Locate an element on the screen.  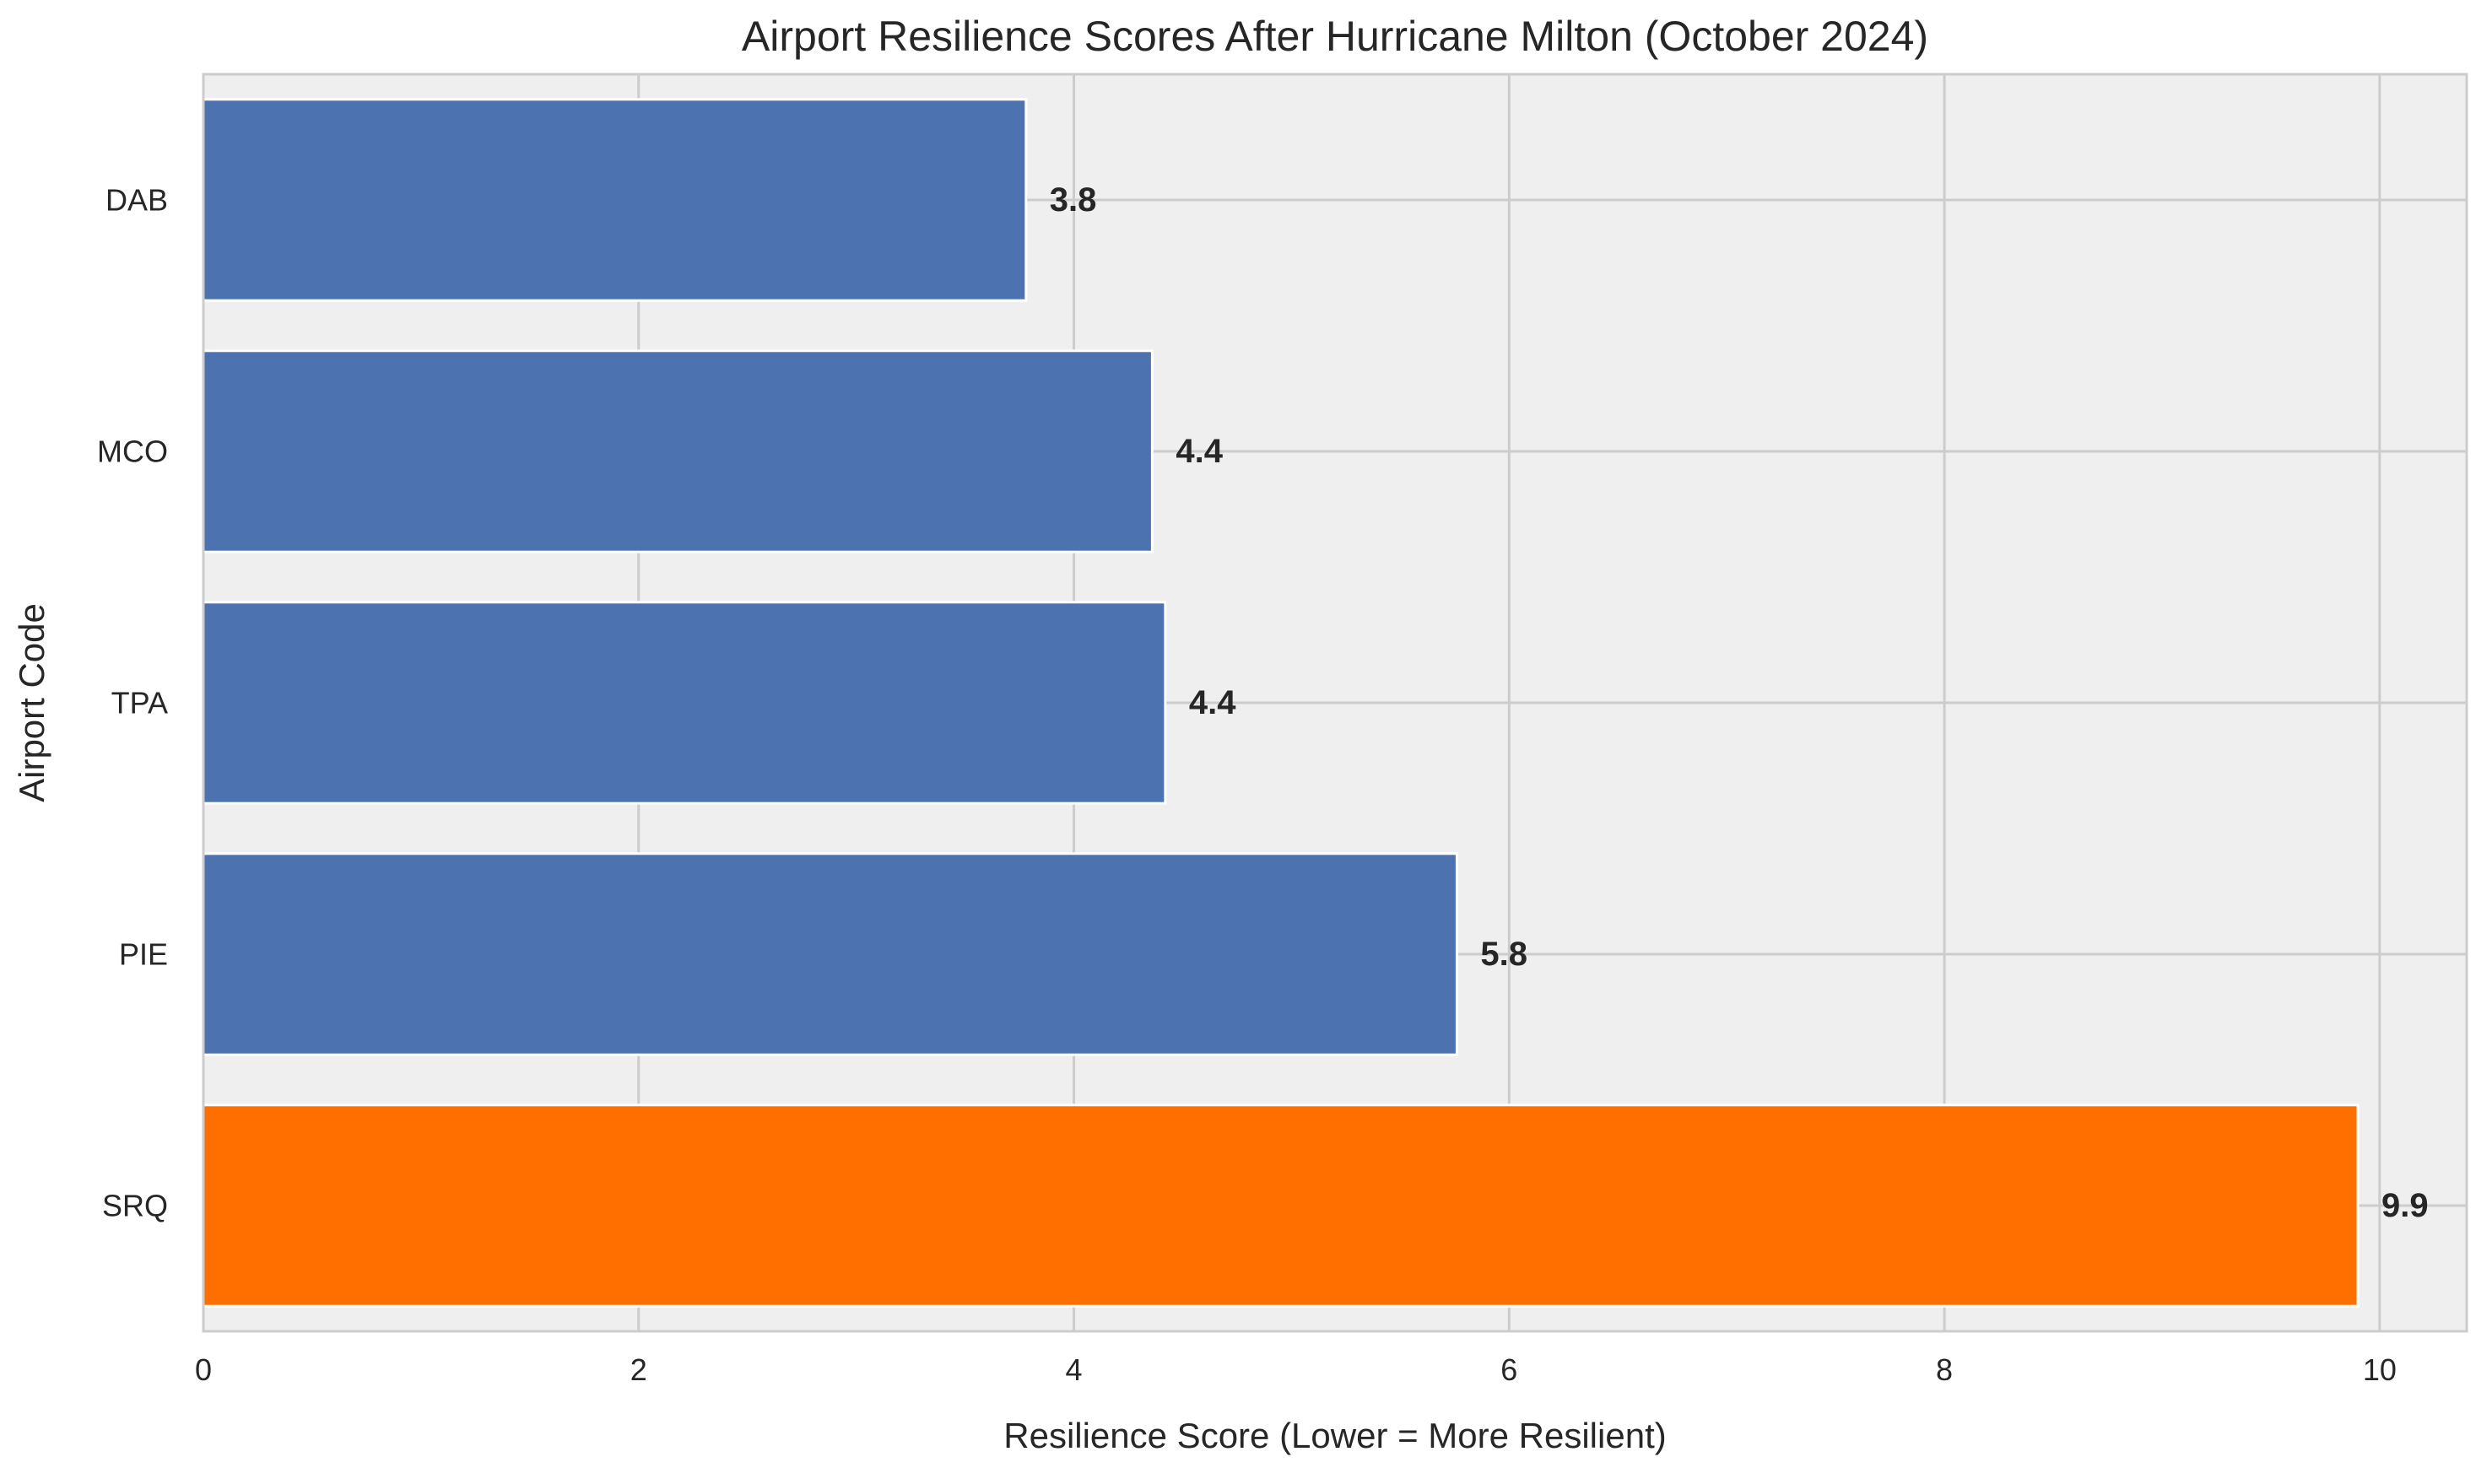
y-axis-title: Airport Code is located at coordinates (32, 702).